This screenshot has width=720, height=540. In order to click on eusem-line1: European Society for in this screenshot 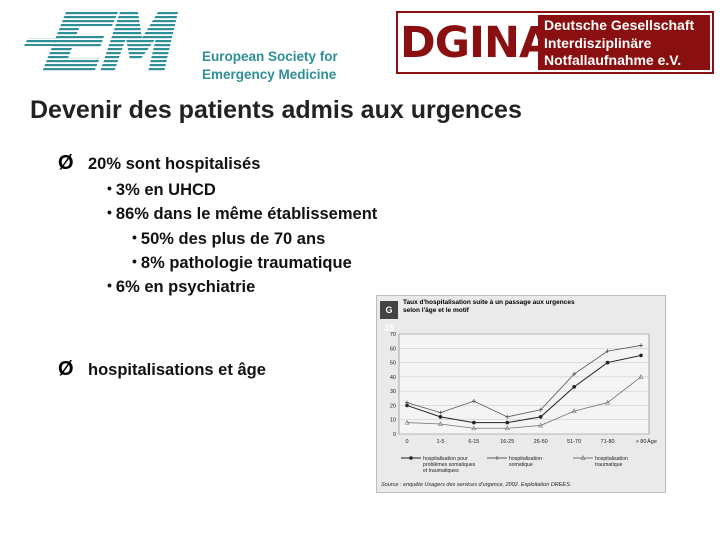, I will do `click(270, 56)`.